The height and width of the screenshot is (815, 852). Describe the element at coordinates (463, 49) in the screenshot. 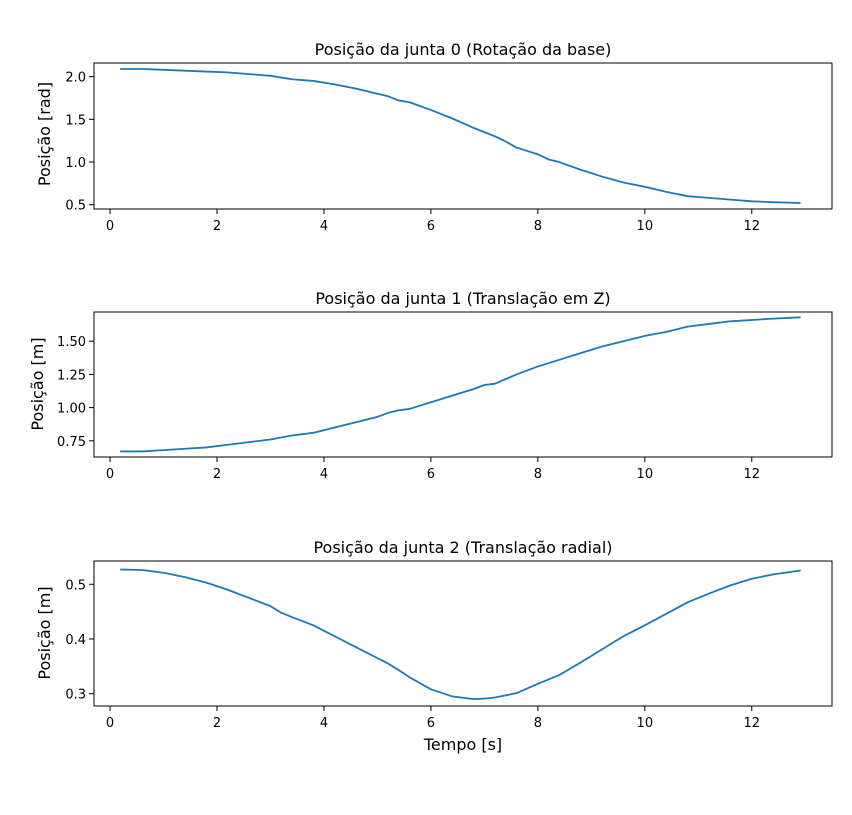

I see `subplot-0-title: Posição da junta 0 (Rotação da base)` at that location.